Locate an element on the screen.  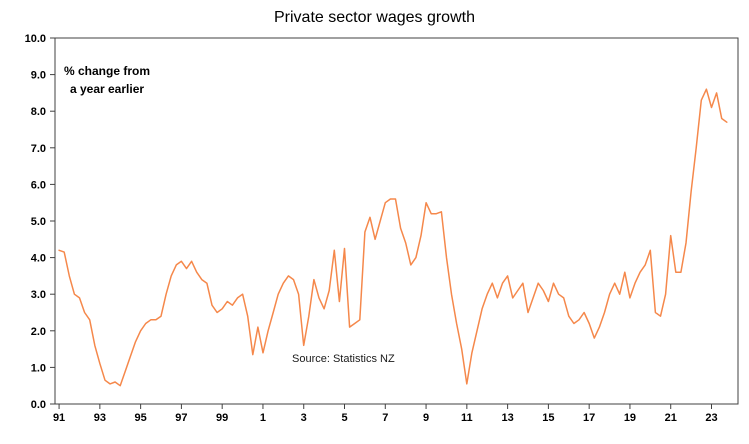
y-tick-label: 10.0 is located at coordinates (35, 39).